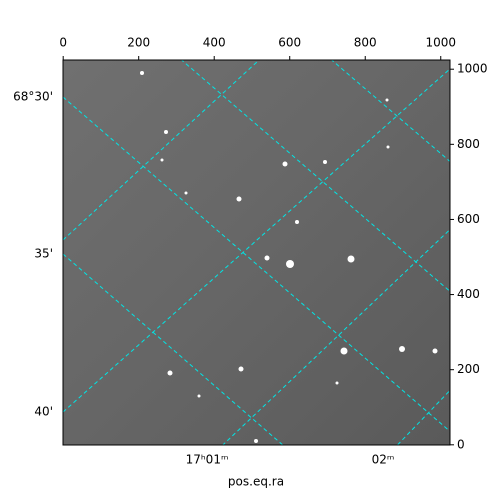 The height and width of the screenshot is (504, 500). What do you see at coordinates (472, 69) in the screenshot?
I see `y-tick-label: 1000` at bounding box center [472, 69].